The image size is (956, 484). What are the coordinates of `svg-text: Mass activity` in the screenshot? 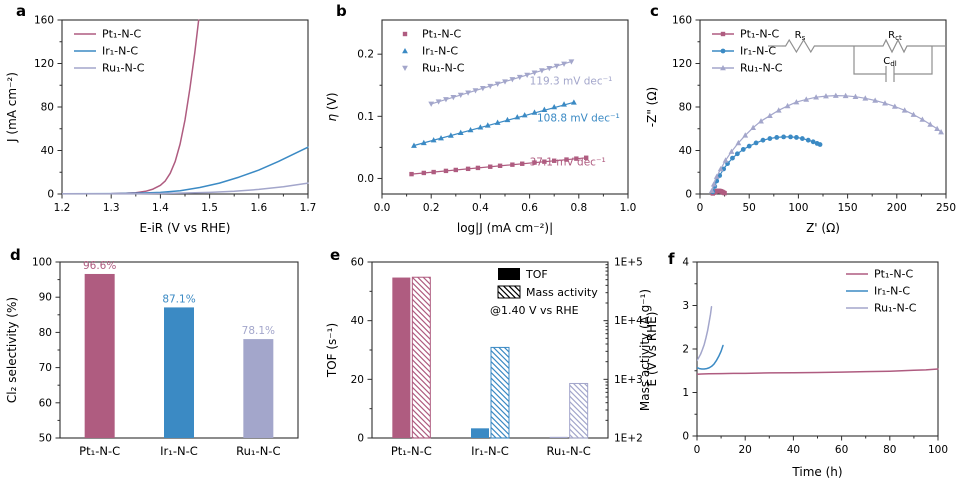 It's located at (562, 292).